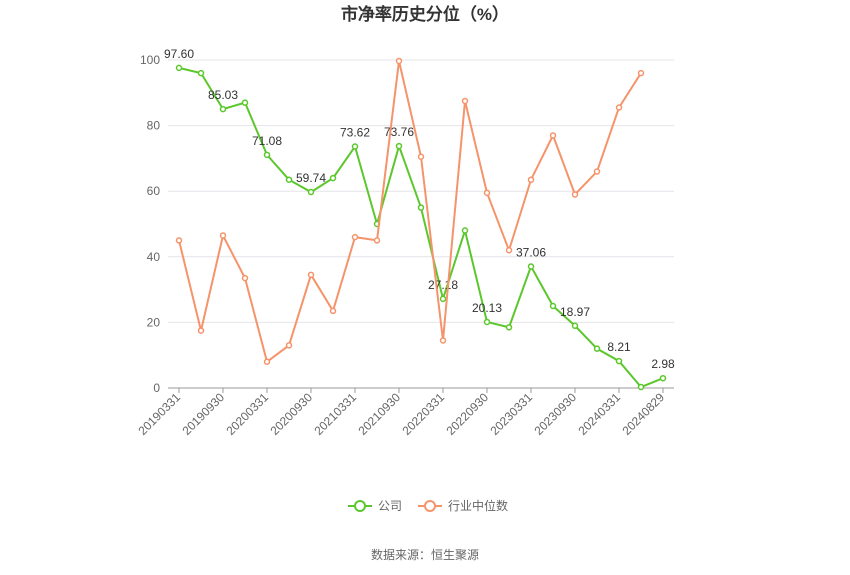 This screenshot has height=575, width=850. I want to click on x-tick-label: 20230930, so click(555, 414).